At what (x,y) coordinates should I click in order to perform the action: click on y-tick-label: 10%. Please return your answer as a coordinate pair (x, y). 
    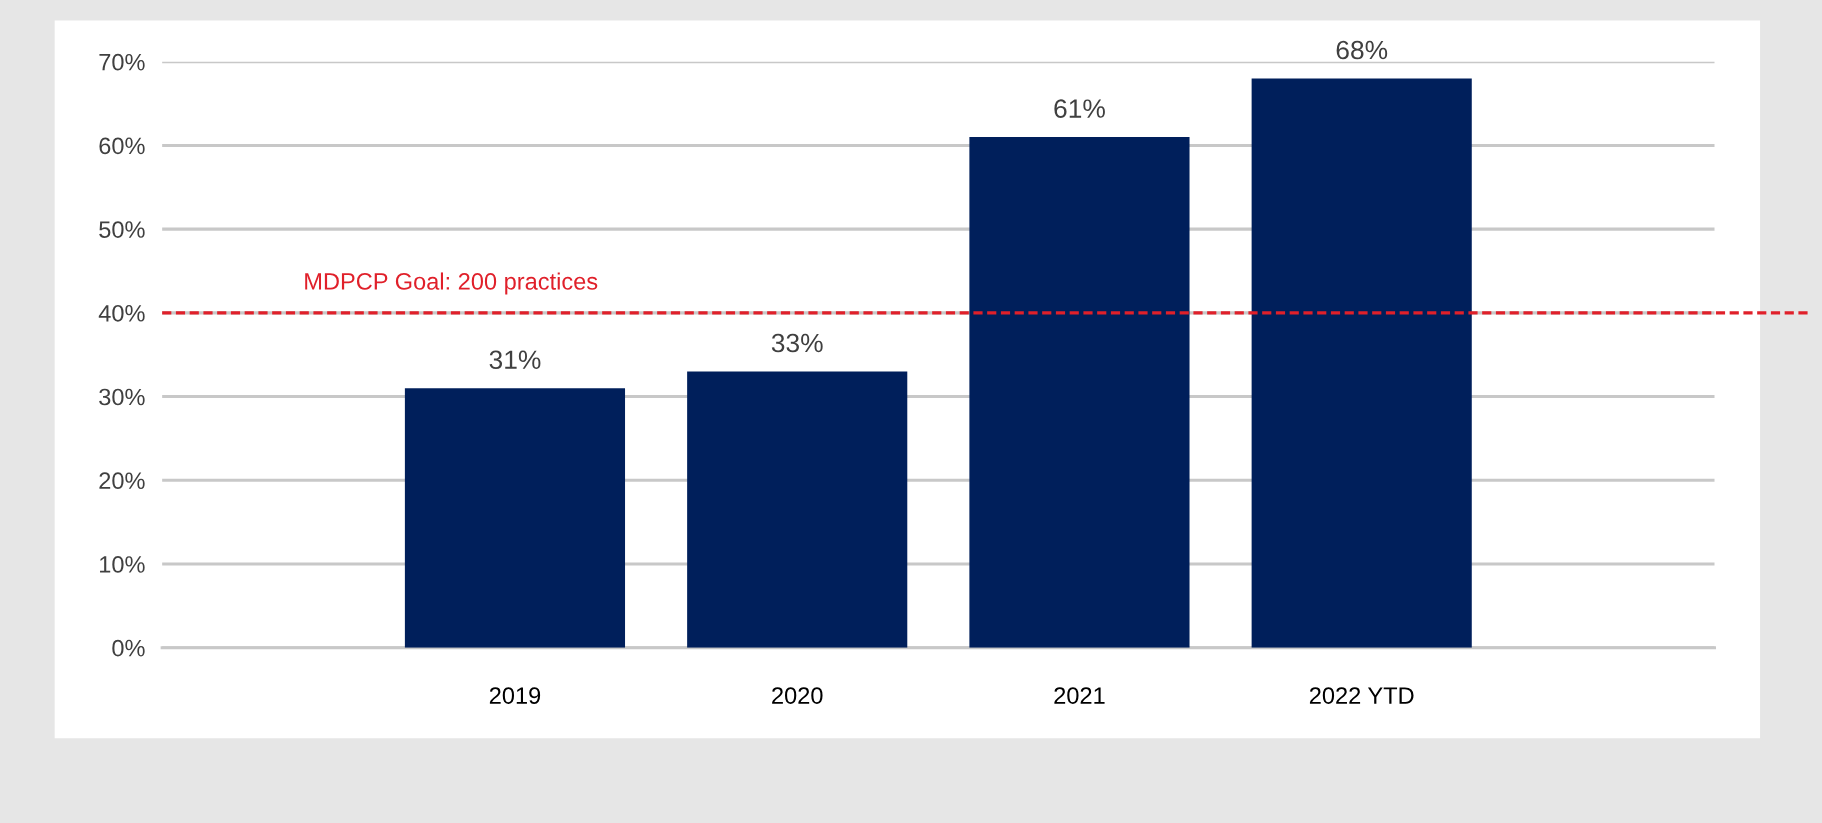
    Looking at the image, I should click on (122, 564).